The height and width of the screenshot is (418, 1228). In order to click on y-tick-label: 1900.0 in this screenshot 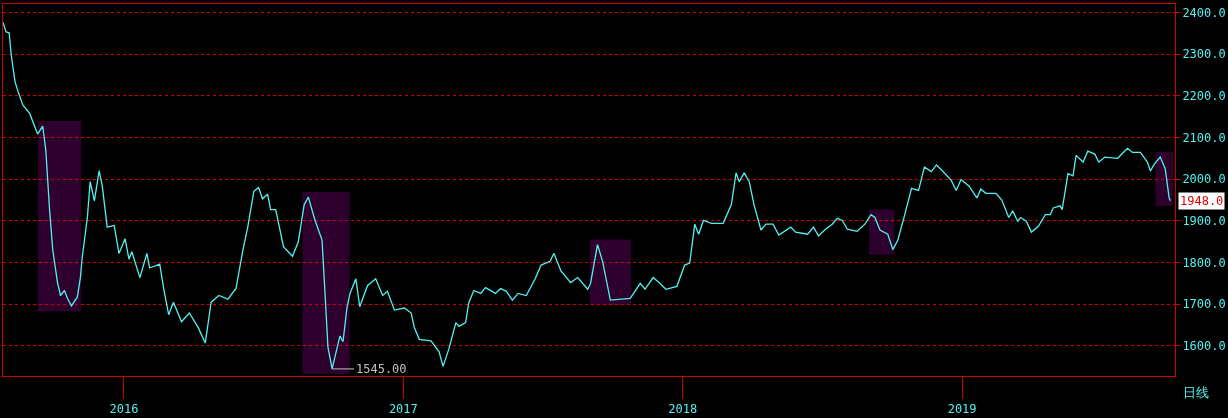, I will do `click(1204, 221)`.